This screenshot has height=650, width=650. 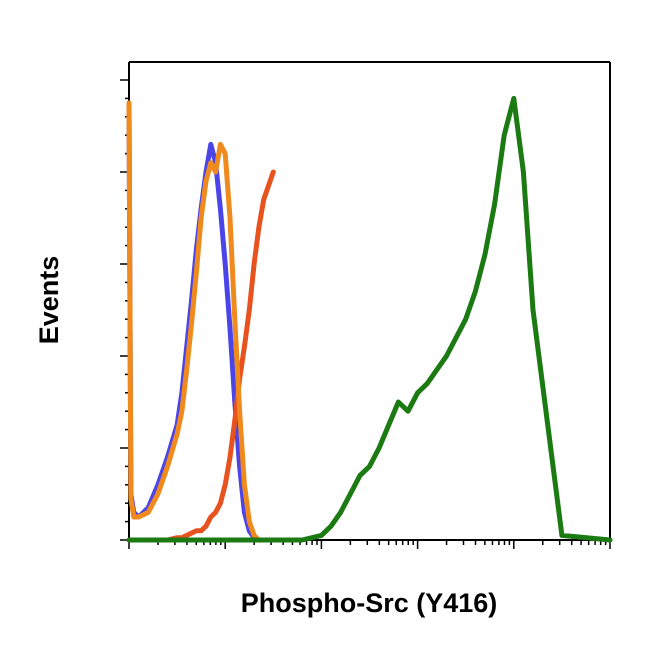 I want to click on y-axis-label: Events, so click(x=49, y=300).